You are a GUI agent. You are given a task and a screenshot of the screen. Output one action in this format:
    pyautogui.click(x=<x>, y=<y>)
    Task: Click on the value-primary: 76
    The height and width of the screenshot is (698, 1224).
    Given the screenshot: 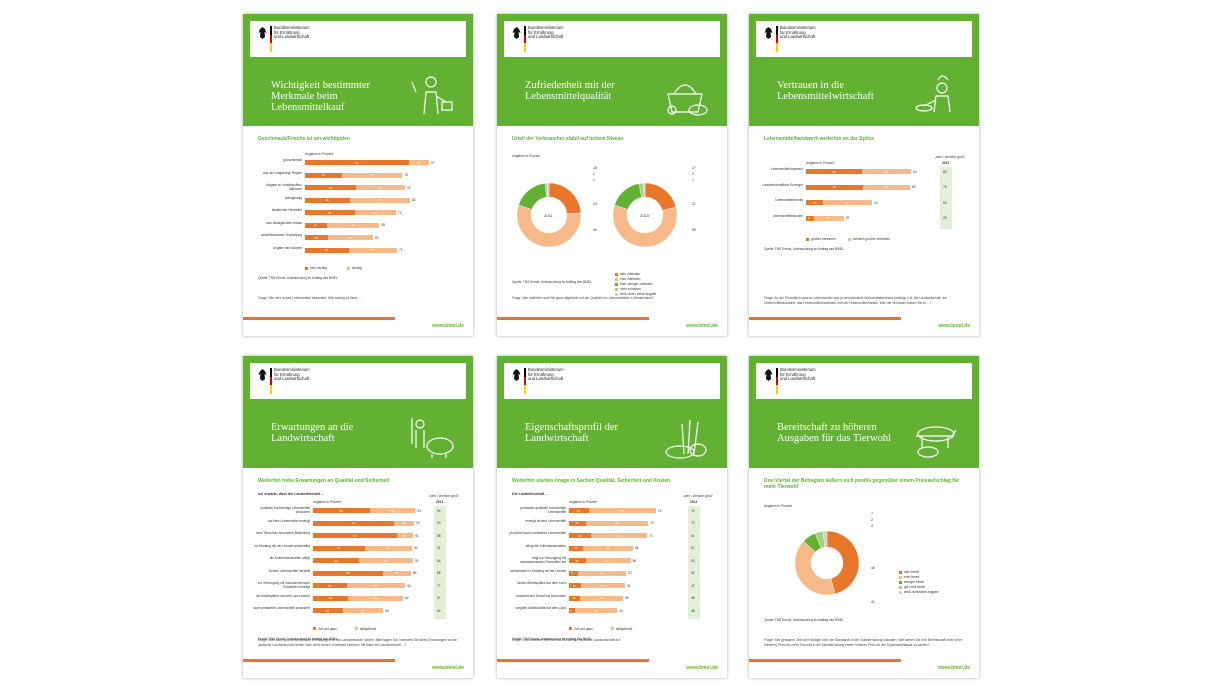 What is the action you would take?
    pyautogui.click(x=354, y=535)
    